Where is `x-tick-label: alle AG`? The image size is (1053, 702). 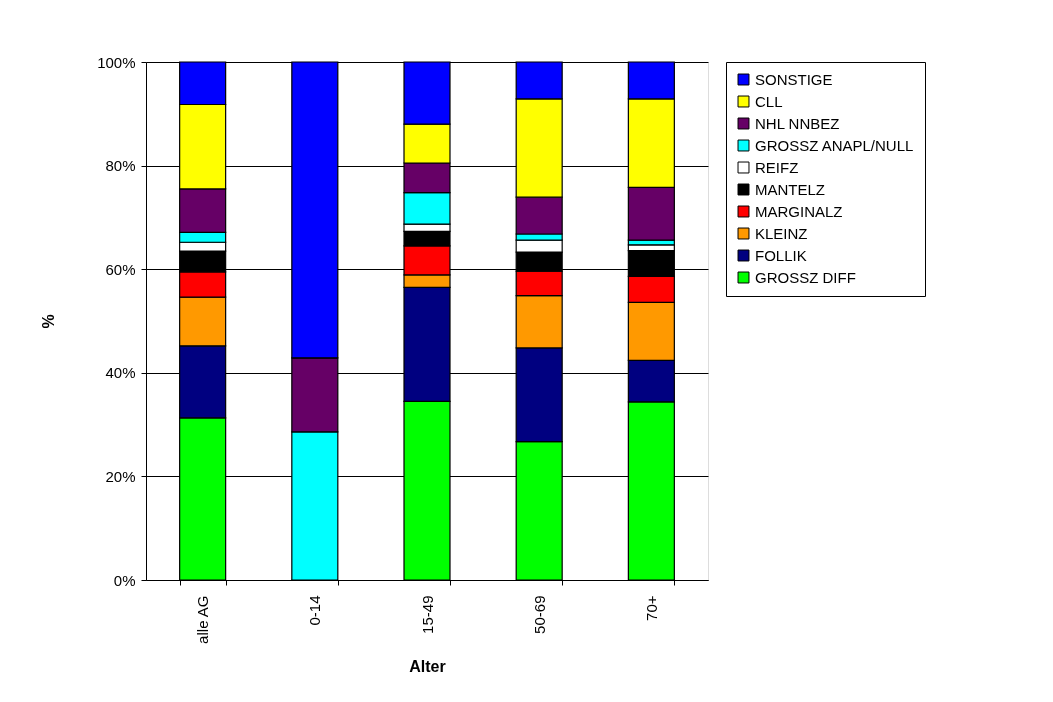 x-tick-label: alle AG is located at coordinates (203, 619).